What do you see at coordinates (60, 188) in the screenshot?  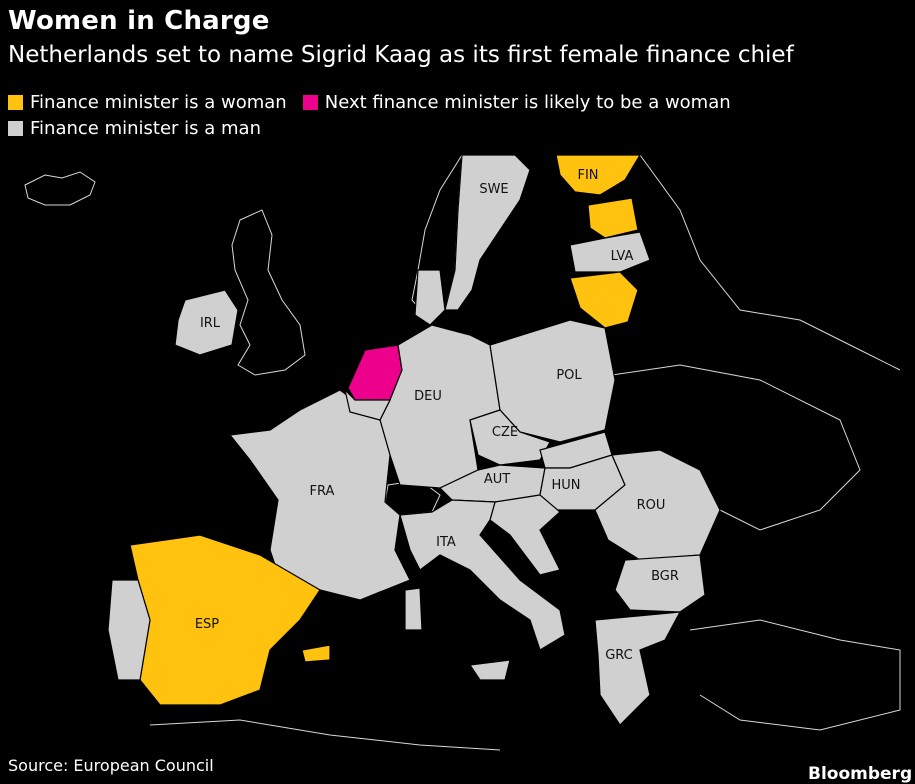 I see `iceland-outline` at bounding box center [60, 188].